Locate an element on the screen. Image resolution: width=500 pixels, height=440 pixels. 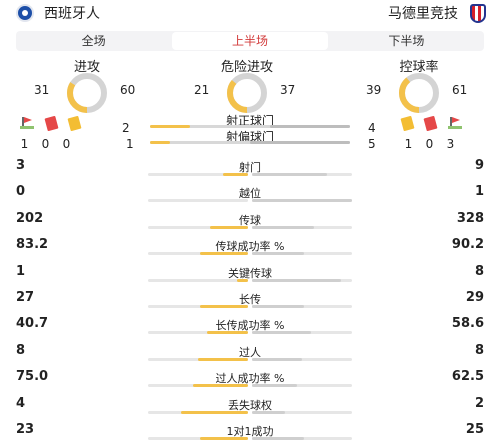
ring-title: 控球率 is located at coordinates (419, 67).